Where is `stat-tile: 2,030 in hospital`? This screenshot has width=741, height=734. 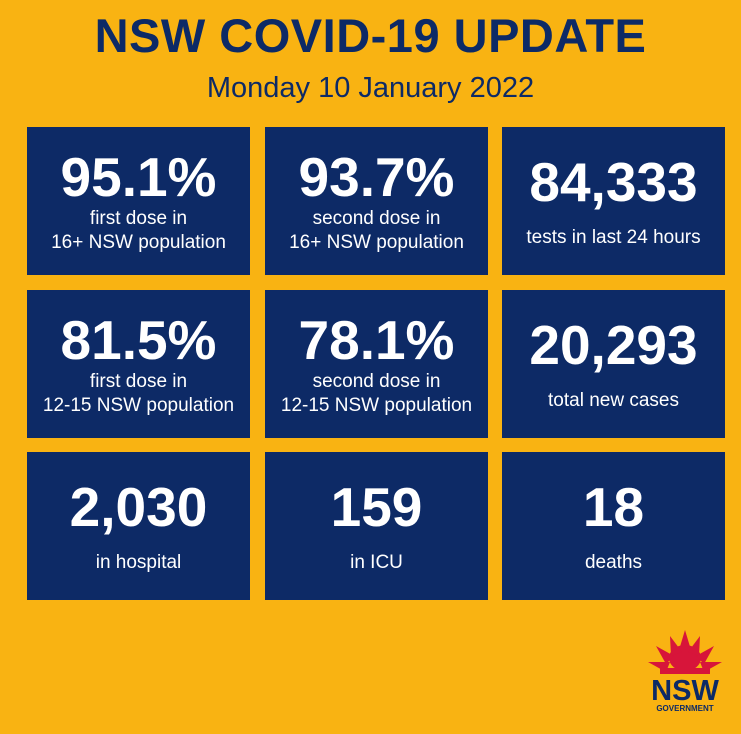
stat-tile: 2,030 in hospital is located at coordinates (138, 526).